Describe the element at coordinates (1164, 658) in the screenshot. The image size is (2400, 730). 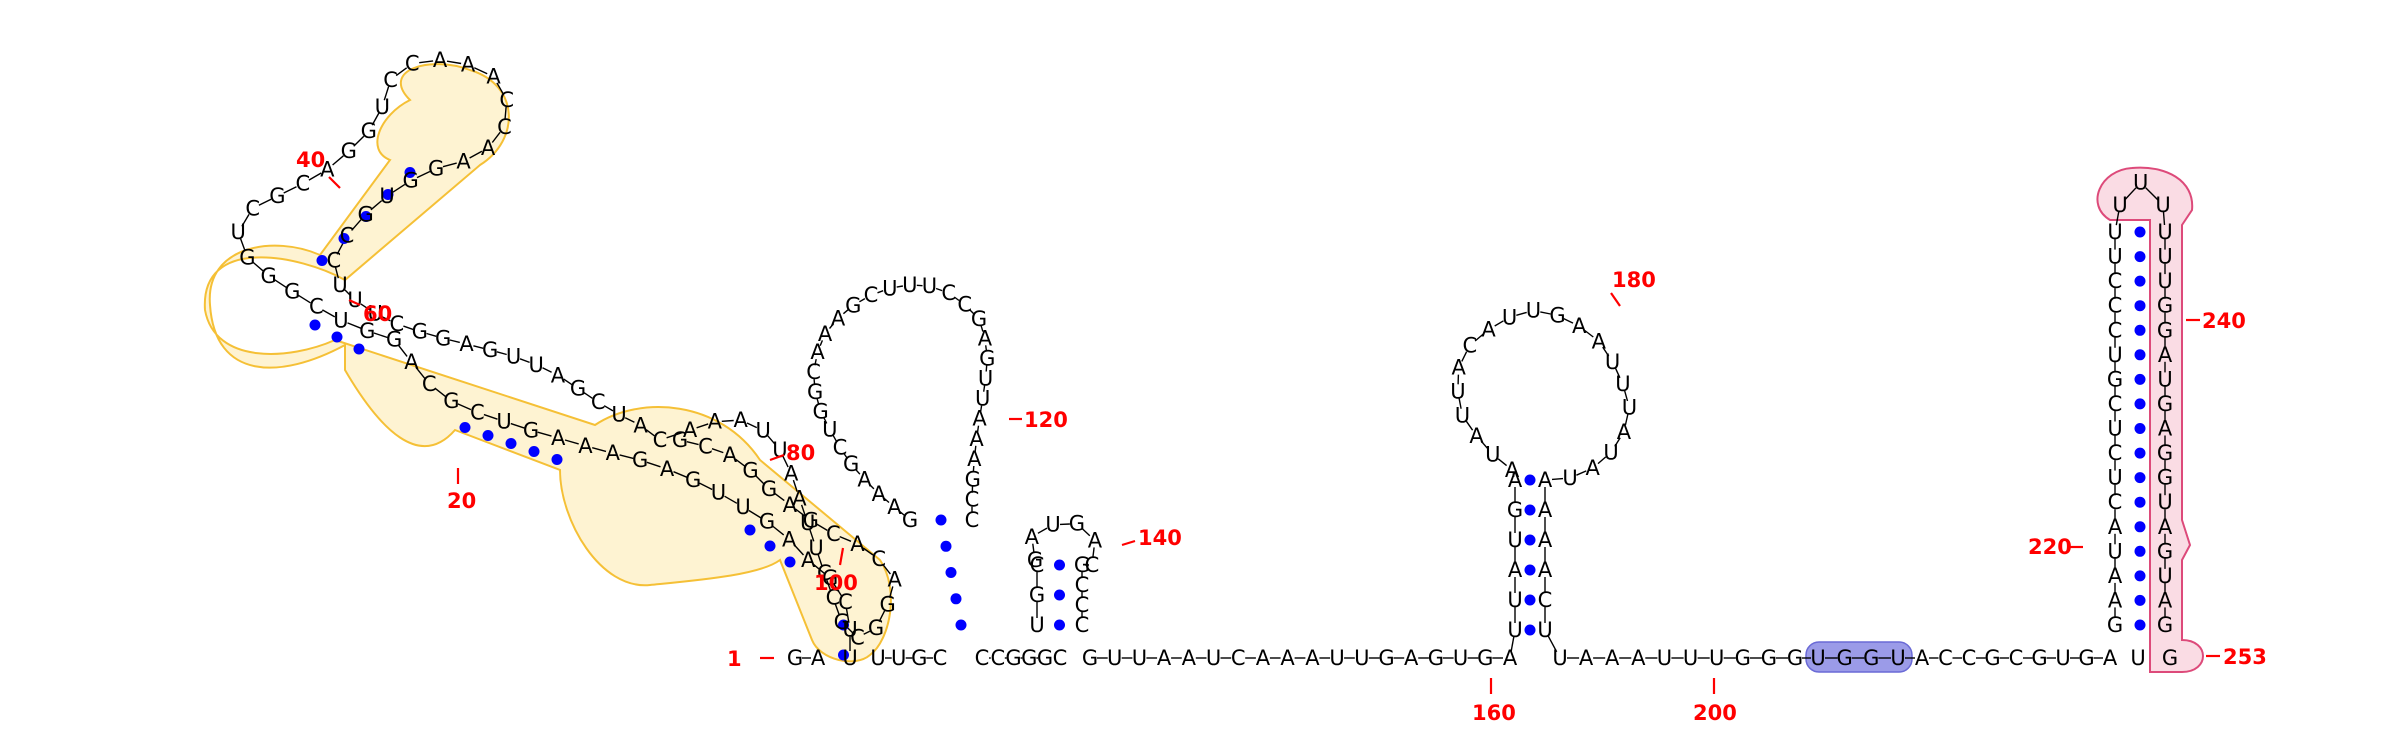
I see `nucleotide-153: A` at that location.